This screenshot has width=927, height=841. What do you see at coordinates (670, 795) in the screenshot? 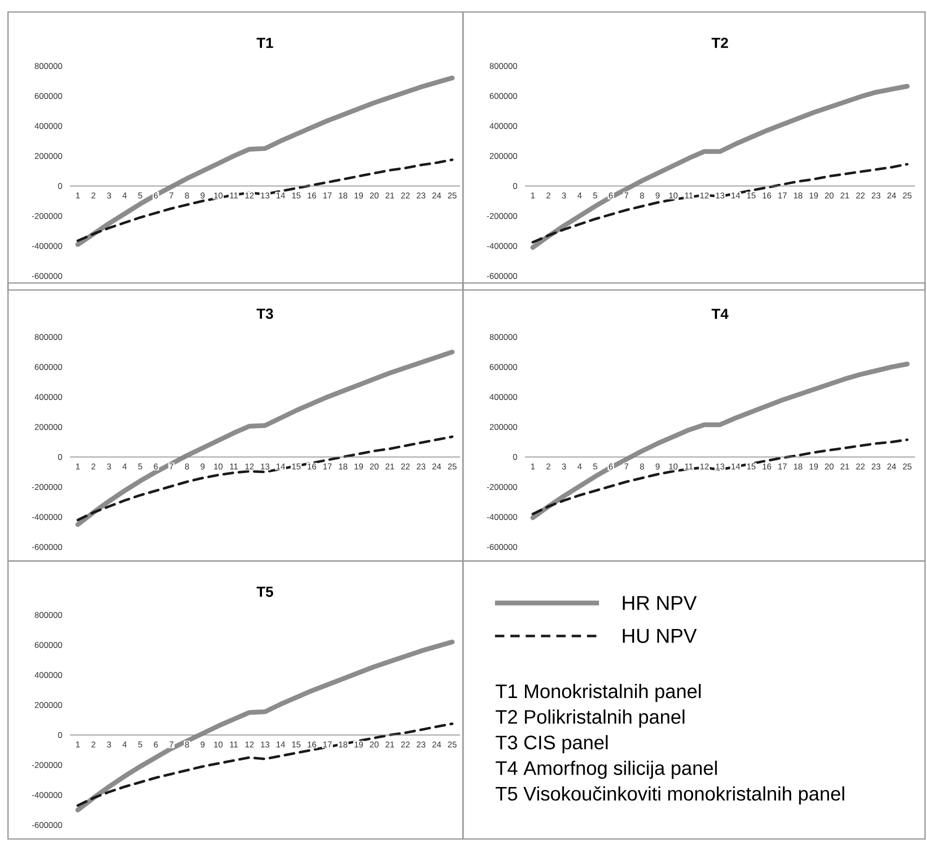
I see `text: T5 Visokoučinkoviti monokristalnih panel` at bounding box center [670, 795].